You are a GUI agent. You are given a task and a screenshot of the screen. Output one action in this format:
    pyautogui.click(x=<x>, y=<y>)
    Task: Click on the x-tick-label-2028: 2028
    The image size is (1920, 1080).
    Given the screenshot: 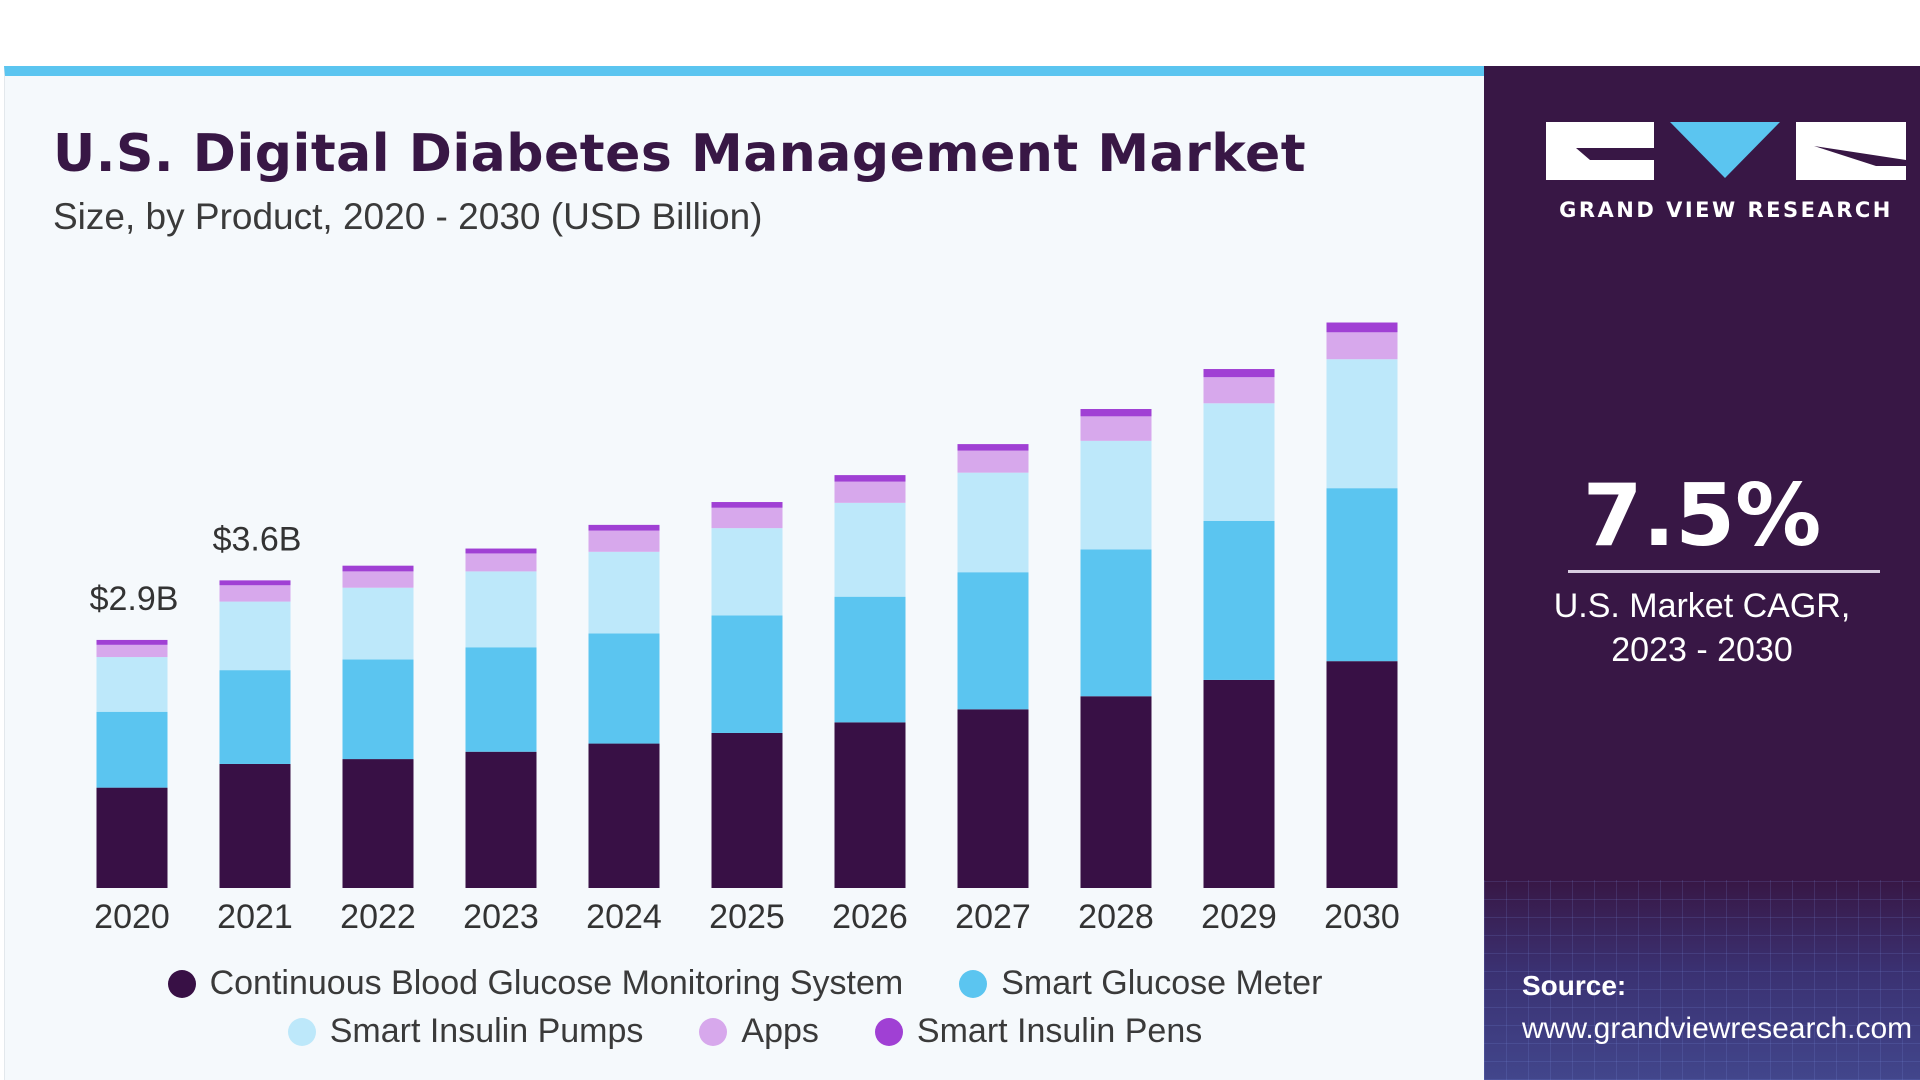 What is the action you would take?
    pyautogui.click(x=1116, y=917)
    